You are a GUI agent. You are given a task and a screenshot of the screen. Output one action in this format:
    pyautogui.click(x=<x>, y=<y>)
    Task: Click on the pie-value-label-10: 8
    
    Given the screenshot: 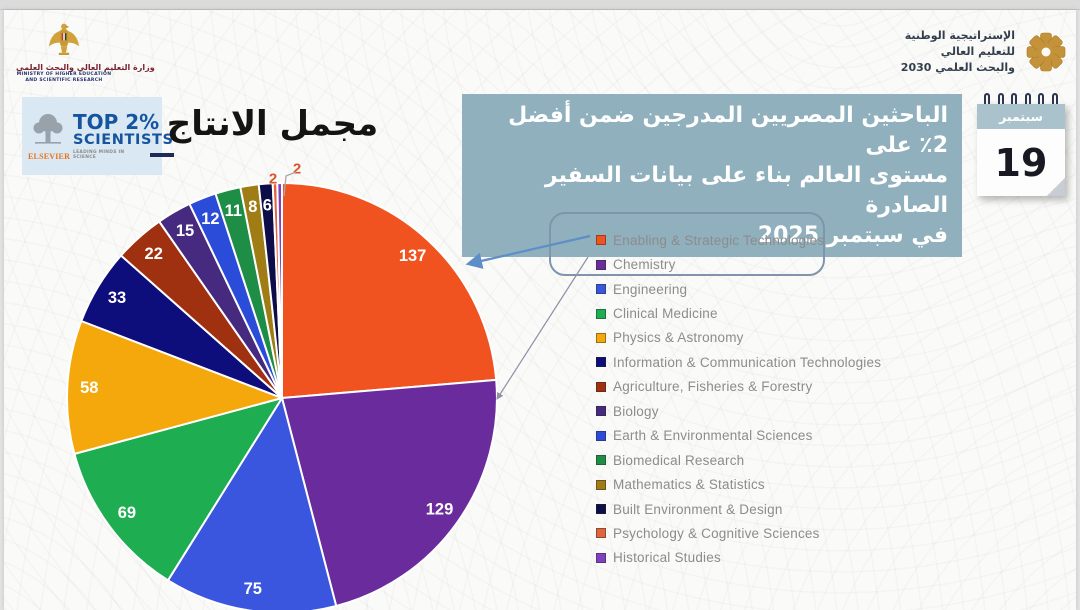 What is the action you would take?
    pyautogui.click(x=252, y=207)
    